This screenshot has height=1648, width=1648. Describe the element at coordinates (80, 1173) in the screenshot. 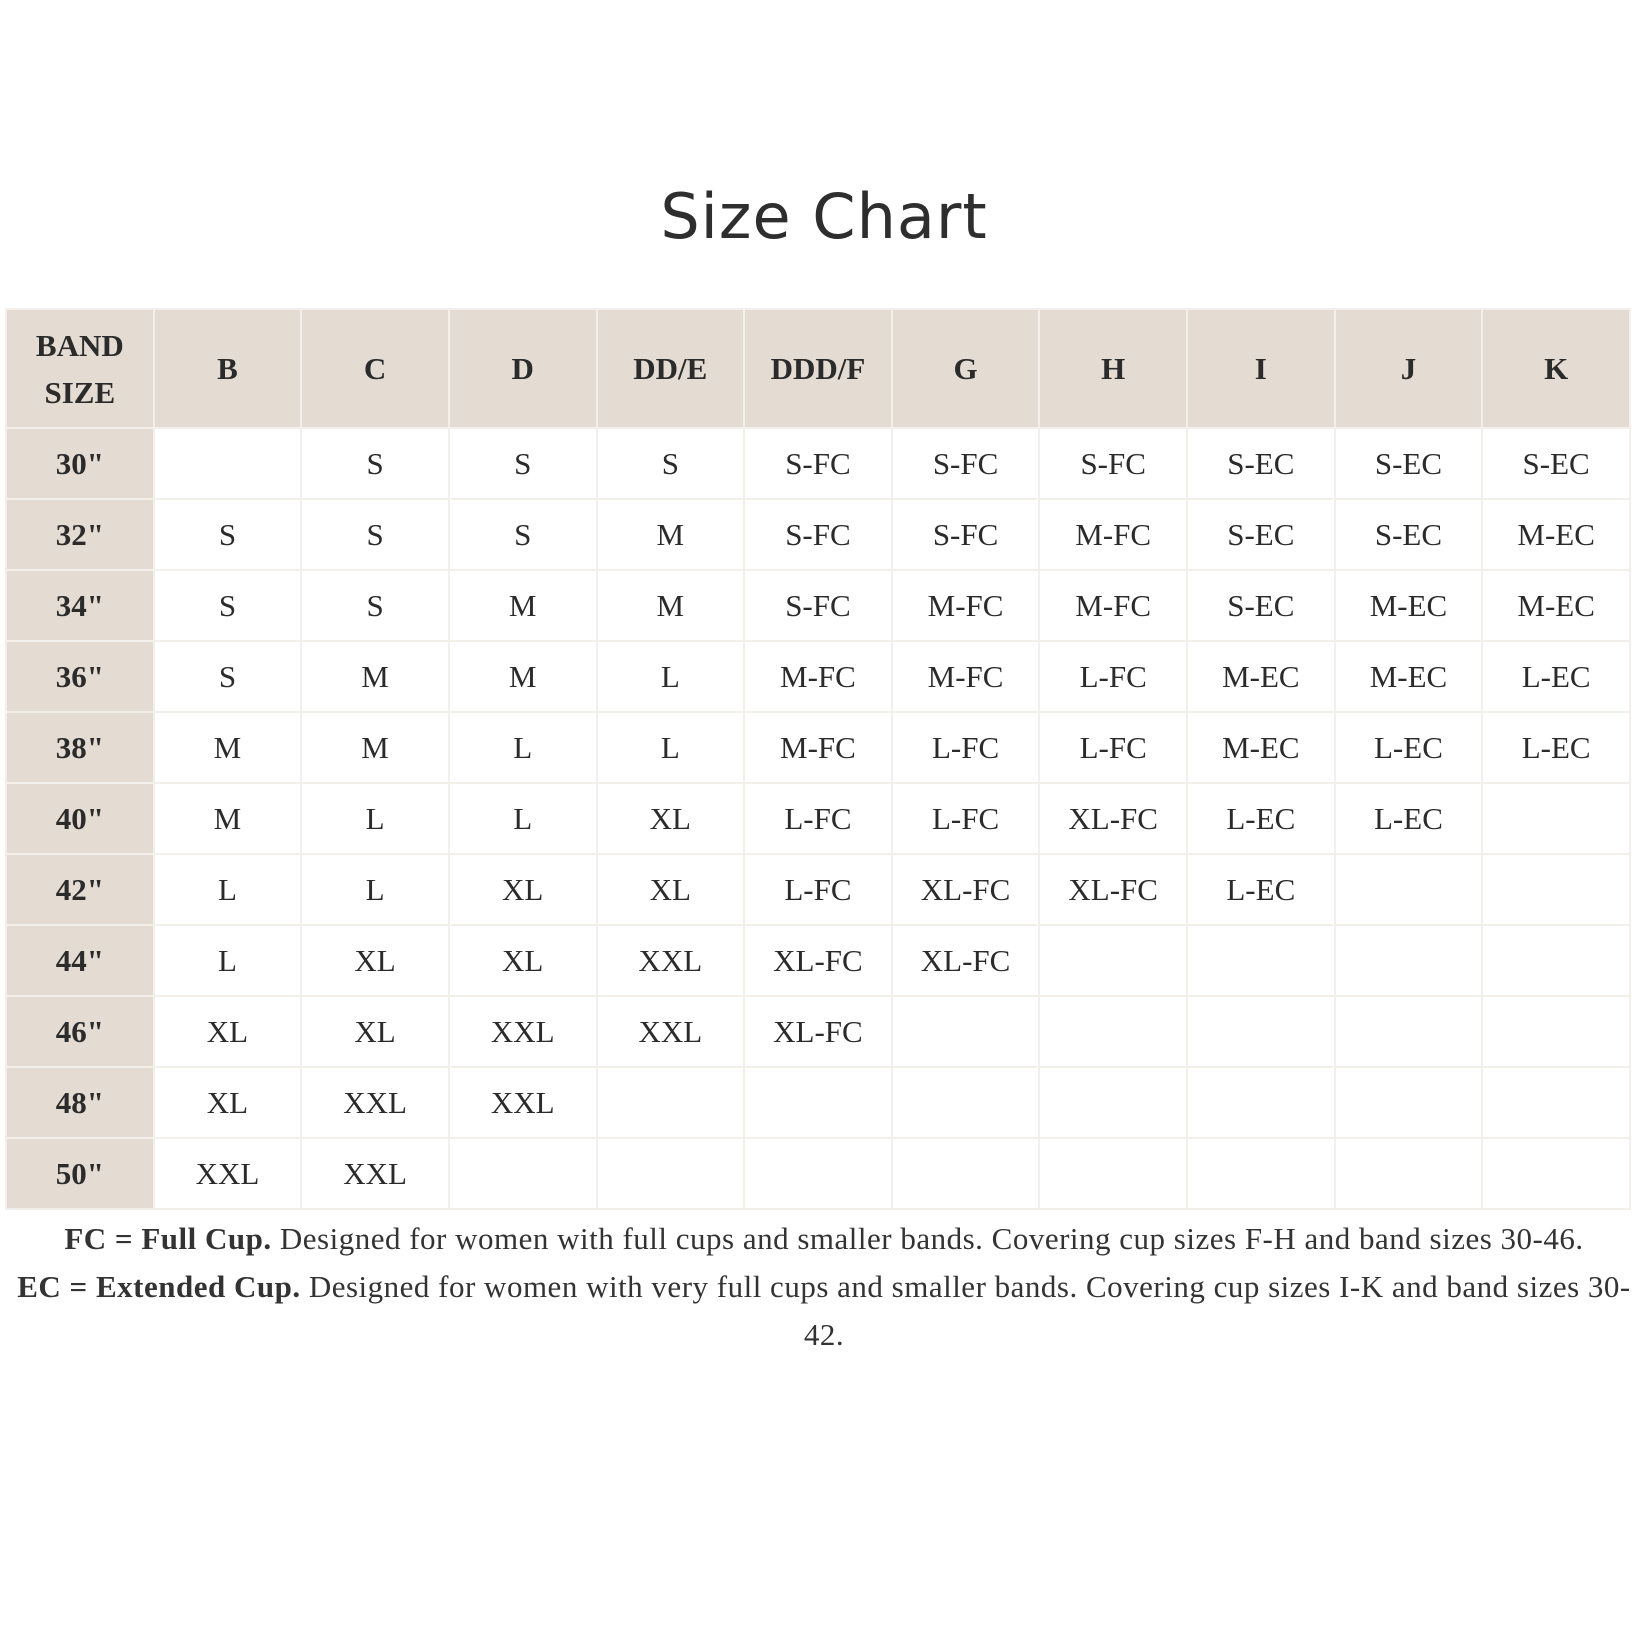

I see `band-size-cell: 50"` at that location.